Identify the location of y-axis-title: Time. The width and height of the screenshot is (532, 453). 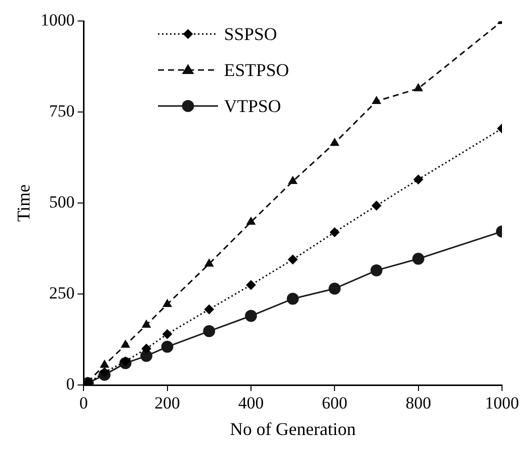
(24, 203).